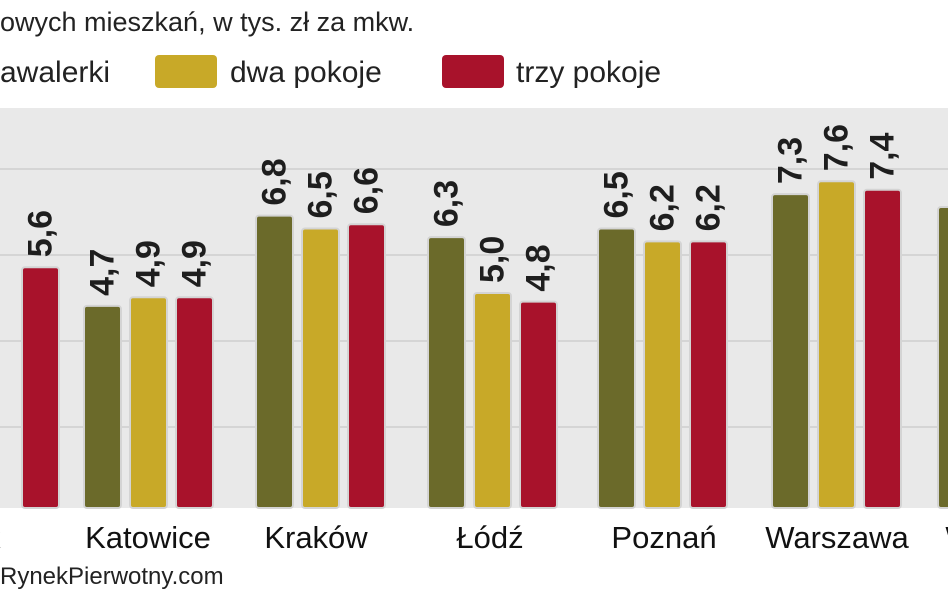  Describe the element at coordinates (41, 233) in the screenshot. I see `value-label: 5,6` at that location.